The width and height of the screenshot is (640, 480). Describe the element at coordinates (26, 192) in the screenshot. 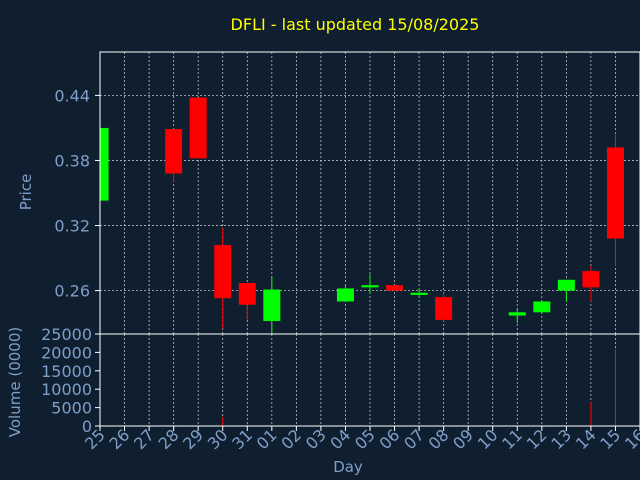

I see `price-axis-label: Price` at that location.